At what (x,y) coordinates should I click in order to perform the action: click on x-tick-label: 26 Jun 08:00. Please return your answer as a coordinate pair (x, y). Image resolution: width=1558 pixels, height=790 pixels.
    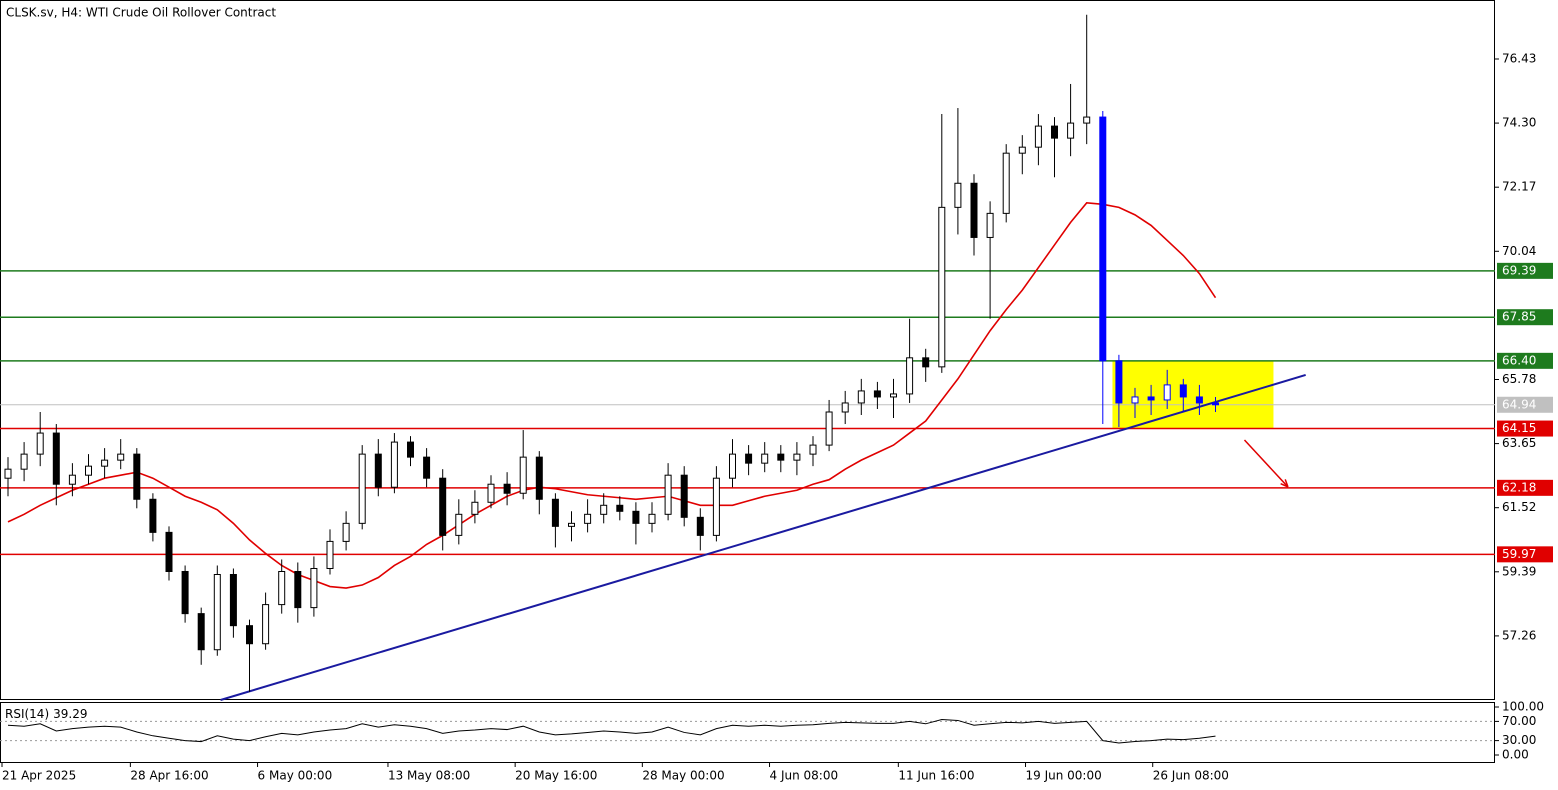
    Looking at the image, I should click on (1191, 776).